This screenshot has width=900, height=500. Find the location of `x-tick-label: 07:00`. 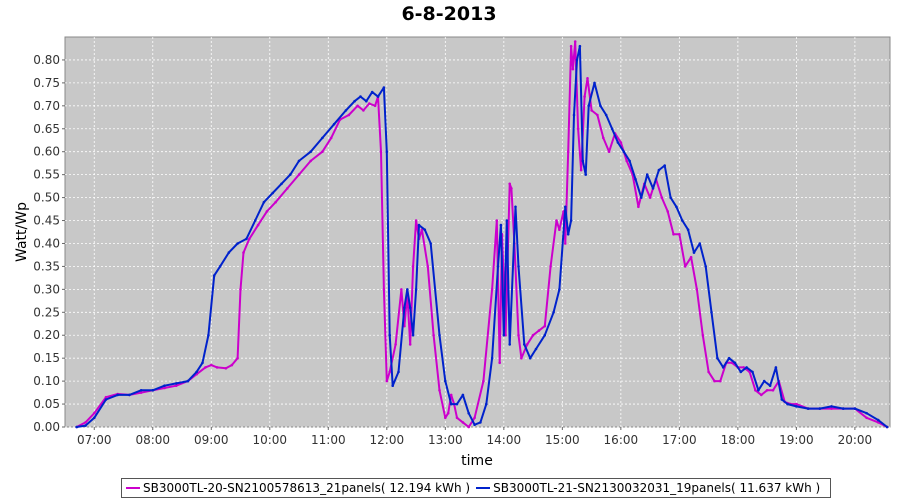

x-tick-label: 07:00 is located at coordinates (94, 440).